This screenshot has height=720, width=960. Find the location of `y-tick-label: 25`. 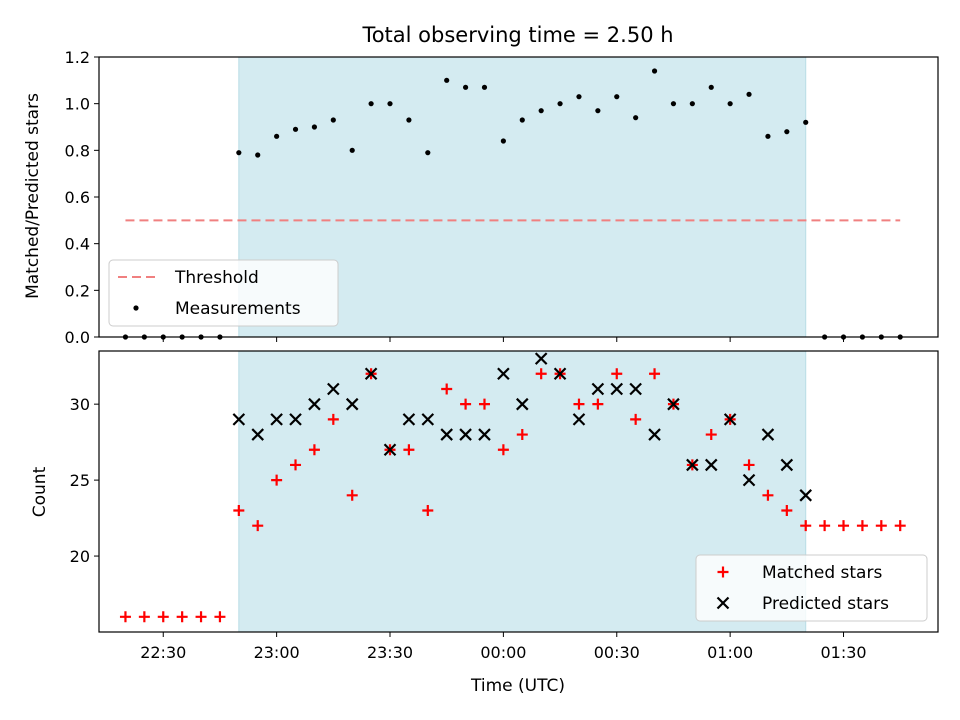

y-tick-label: 25 is located at coordinates (80, 480).